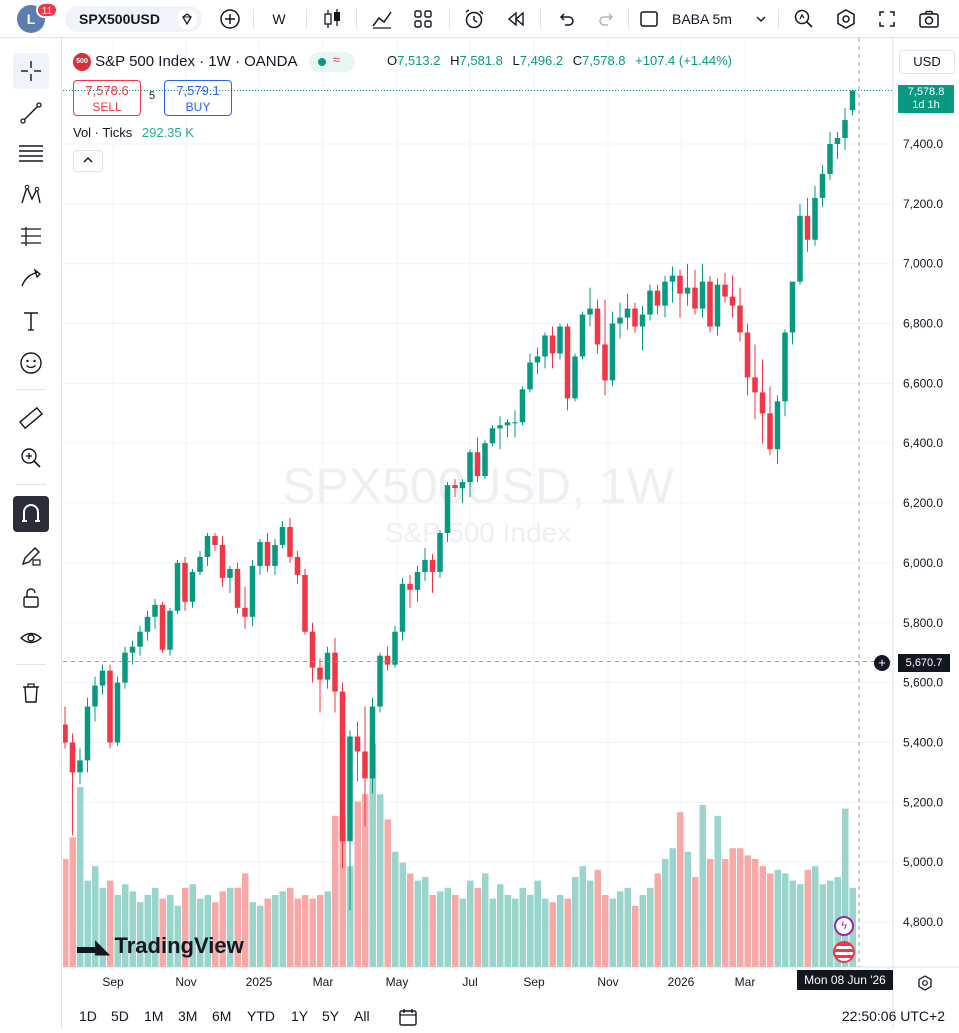  I want to click on lightning-event-icon: ϟ, so click(844, 926).